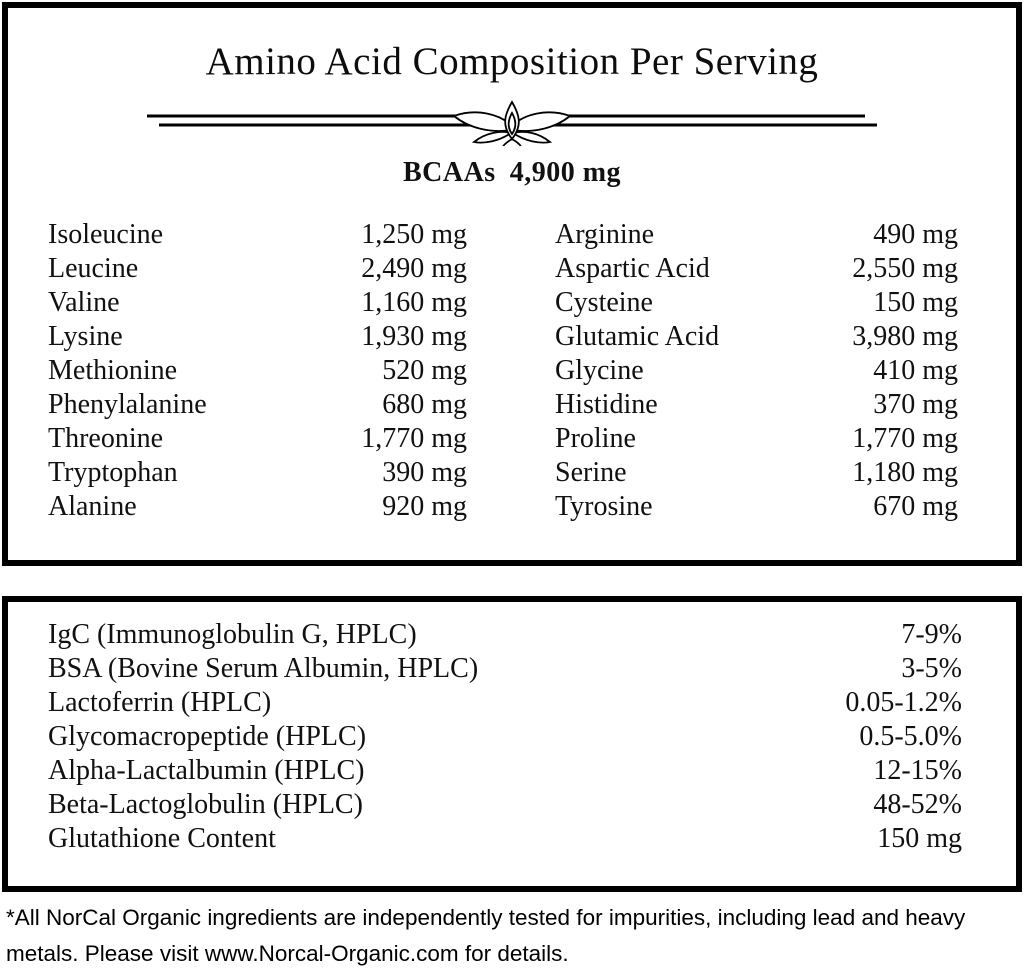 The image size is (1024, 980). What do you see at coordinates (505, 771) in the screenshot?
I see `table-row: Alpha-Lactalbumin (HPLC) 12-15%` at bounding box center [505, 771].